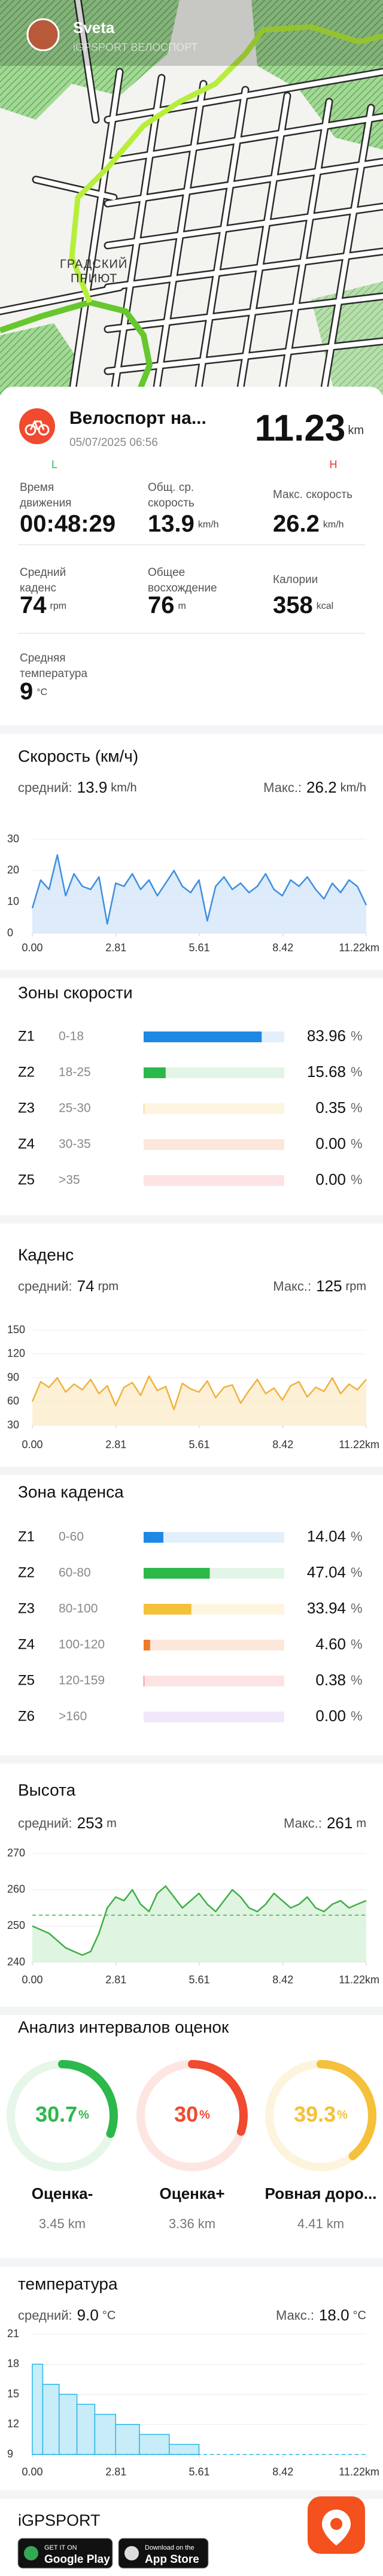 The height and width of the screenshot is (2576, 383). What do you see at coordinates (167, 605) in the screenshot?
I see `stat-value: 76 m` at bounding box center [167, 605].